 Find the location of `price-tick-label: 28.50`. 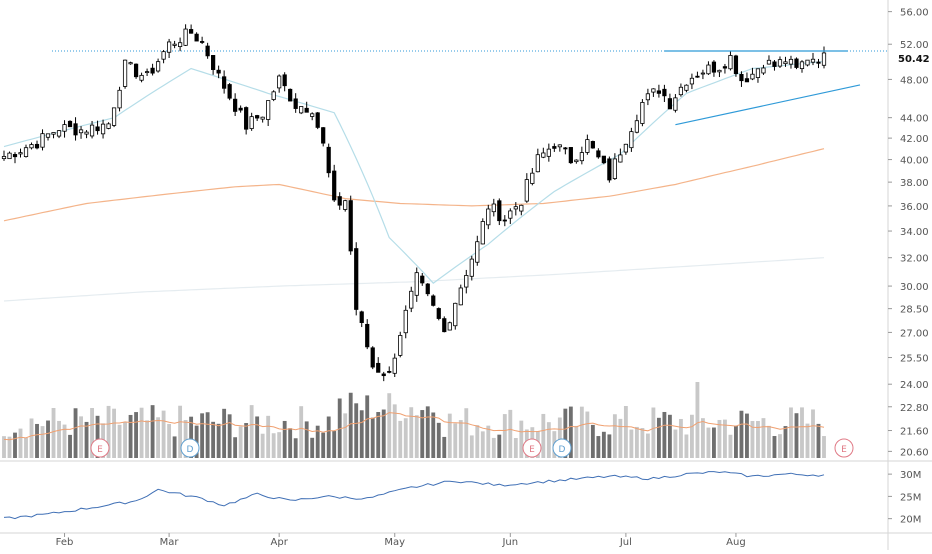

price-tick-label: 28.50 is located at coordinates (914, 310).